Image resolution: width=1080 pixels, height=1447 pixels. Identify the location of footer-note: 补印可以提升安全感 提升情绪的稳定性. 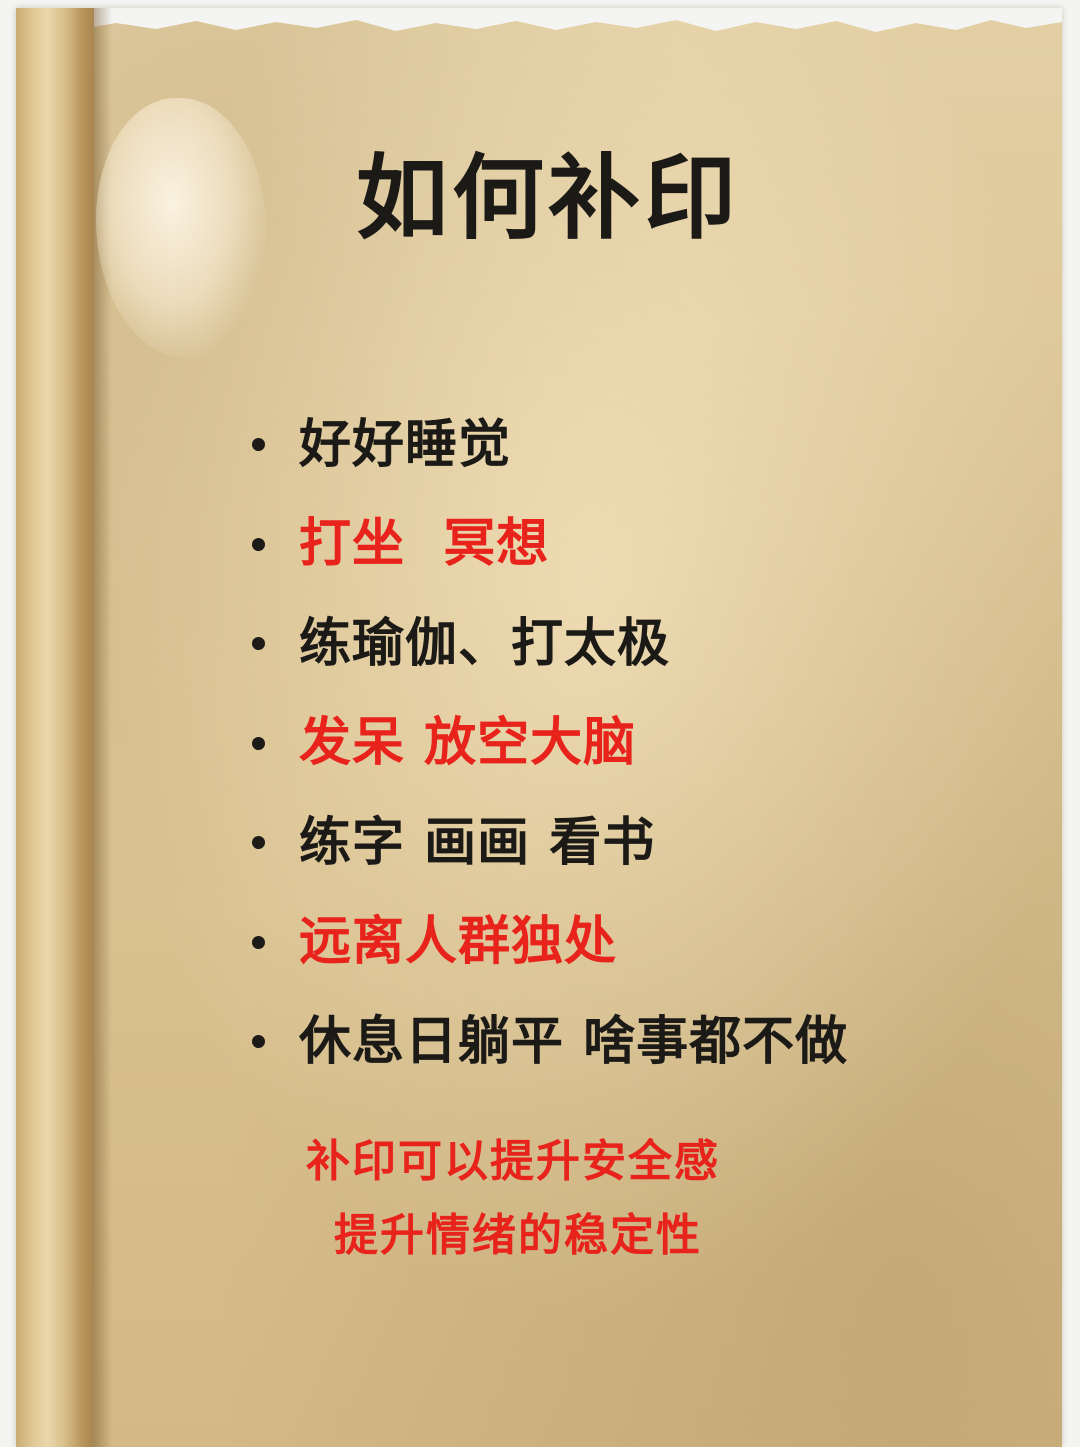
(560, 1199).